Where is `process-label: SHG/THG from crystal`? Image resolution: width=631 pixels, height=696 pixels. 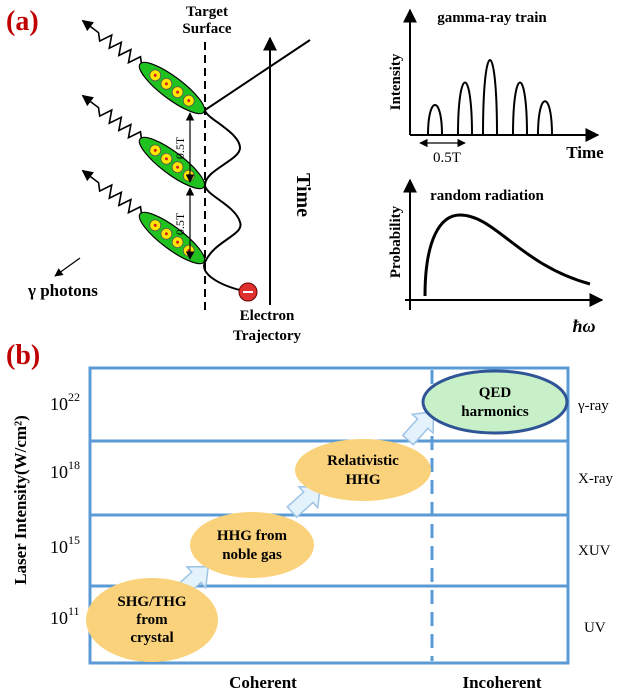 process-label: SHG/THG from crystal is located at coordinates (152, 620).